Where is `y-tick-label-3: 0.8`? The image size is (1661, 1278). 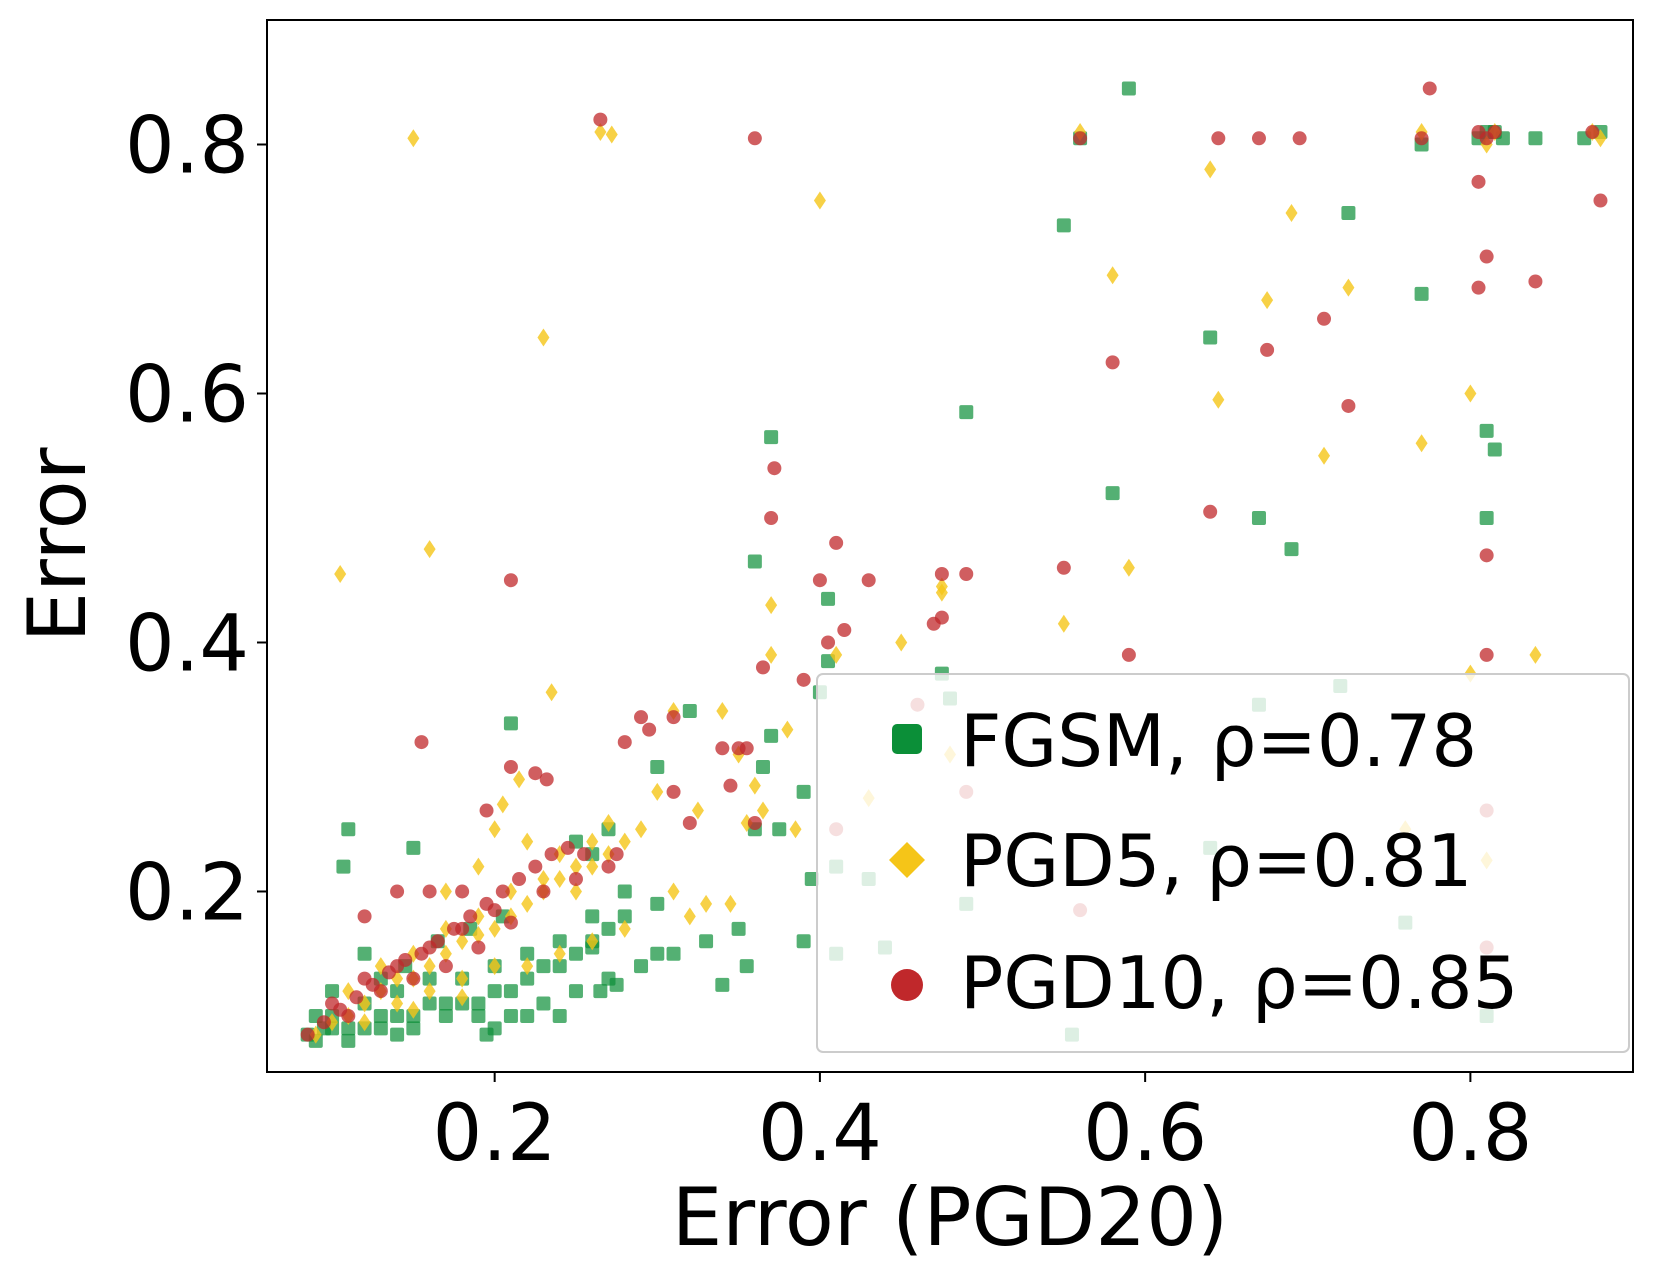 y-tick-label-3: 0.8 is located at coordinates (187, 146).